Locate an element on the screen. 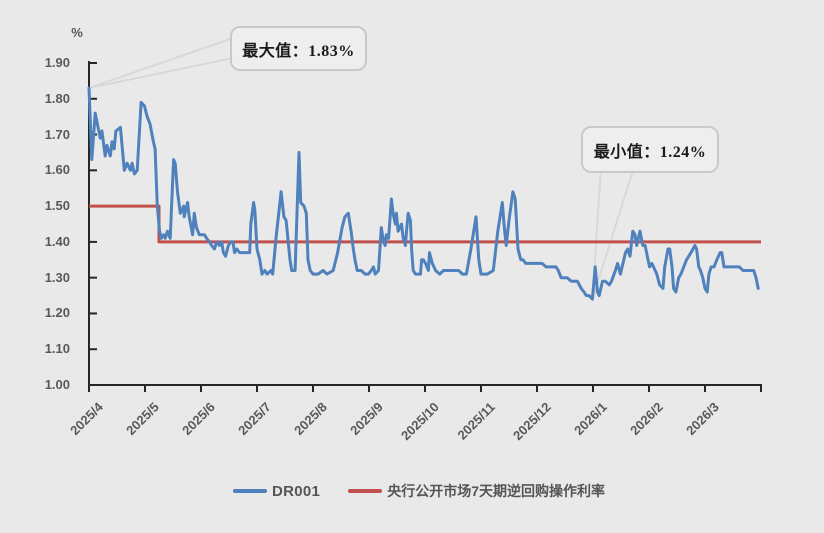  y-tick-label: 1.80 is located at coordinates (57, 98).